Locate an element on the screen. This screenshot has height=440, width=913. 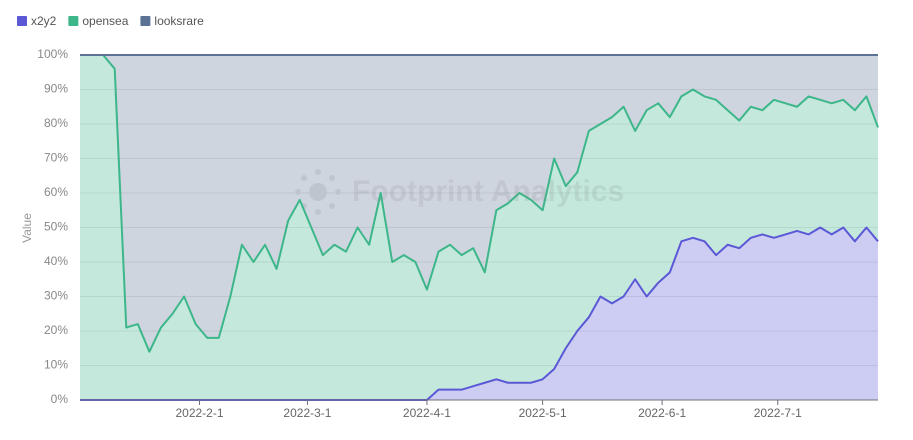
x-tick-label: 2022-4-1 is located at coordinates (427, 413).